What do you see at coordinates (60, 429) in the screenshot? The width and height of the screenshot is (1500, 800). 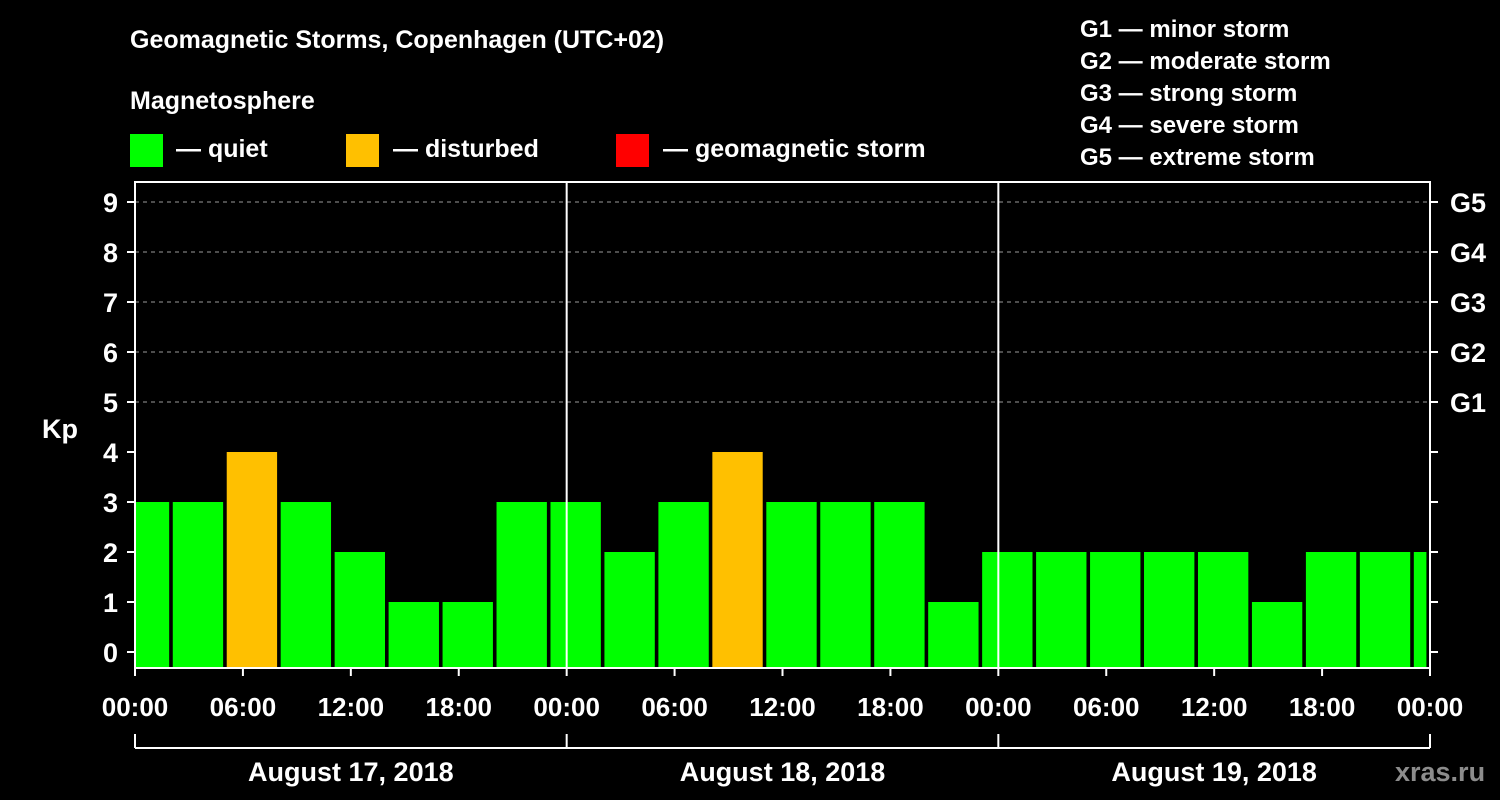 I see `y-axis-label: Kp` at bounding box center [60, 429].